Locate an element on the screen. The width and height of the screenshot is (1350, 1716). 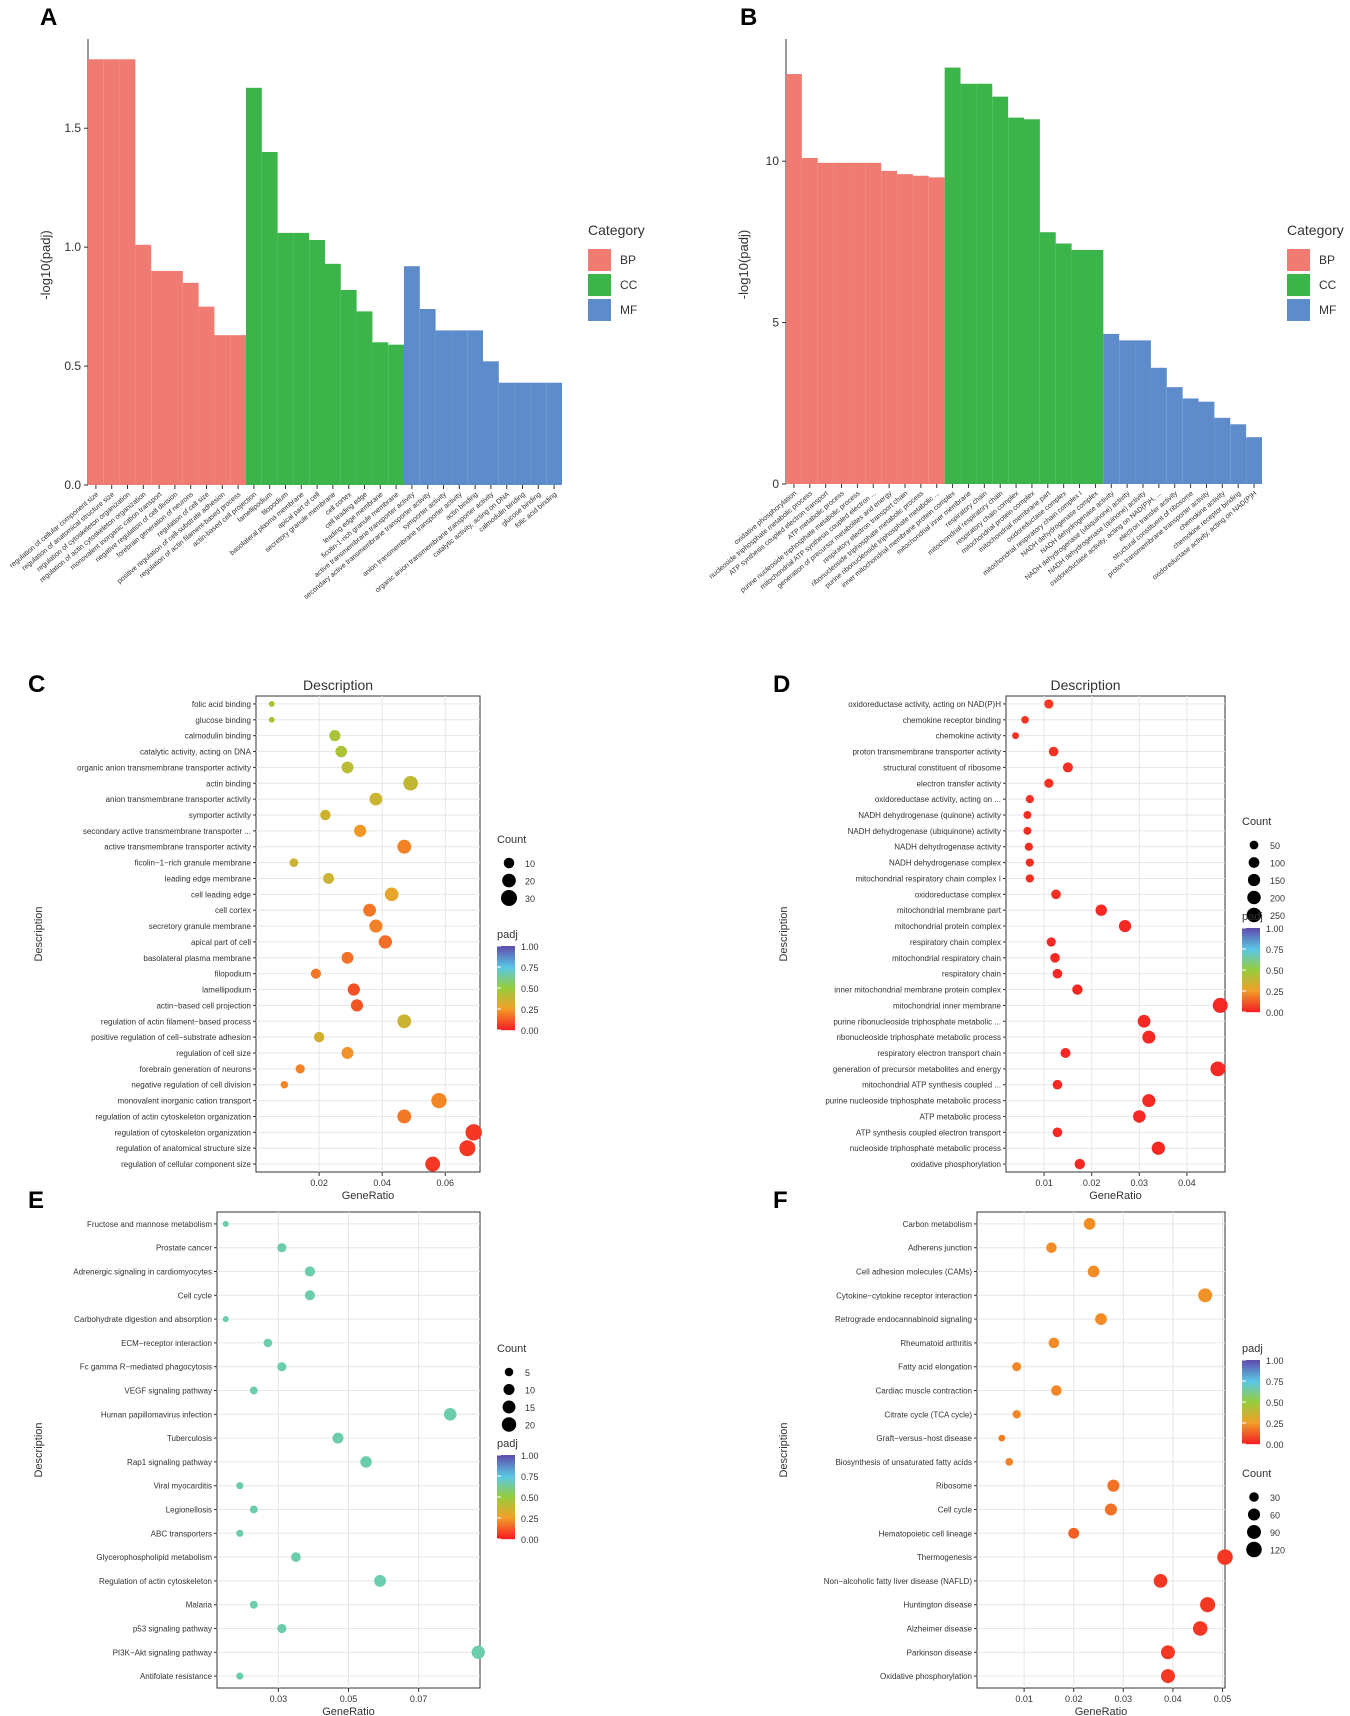
legend-swatch is located at coordinates (1298, 285).